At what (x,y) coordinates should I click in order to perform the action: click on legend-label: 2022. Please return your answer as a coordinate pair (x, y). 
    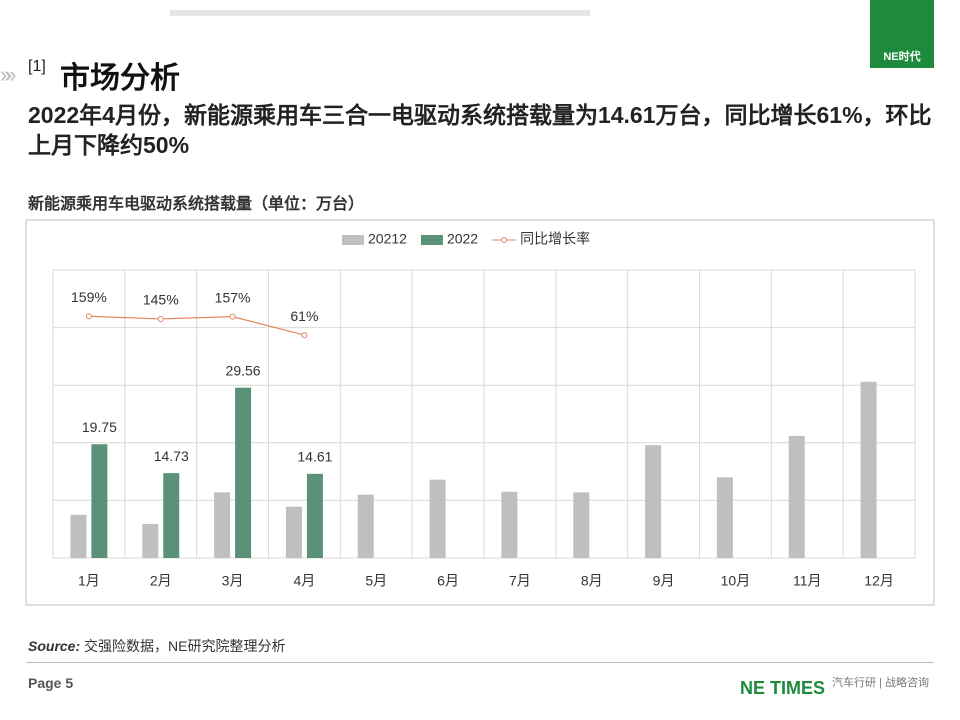
    Looking at the image, I should click on (462, 239).